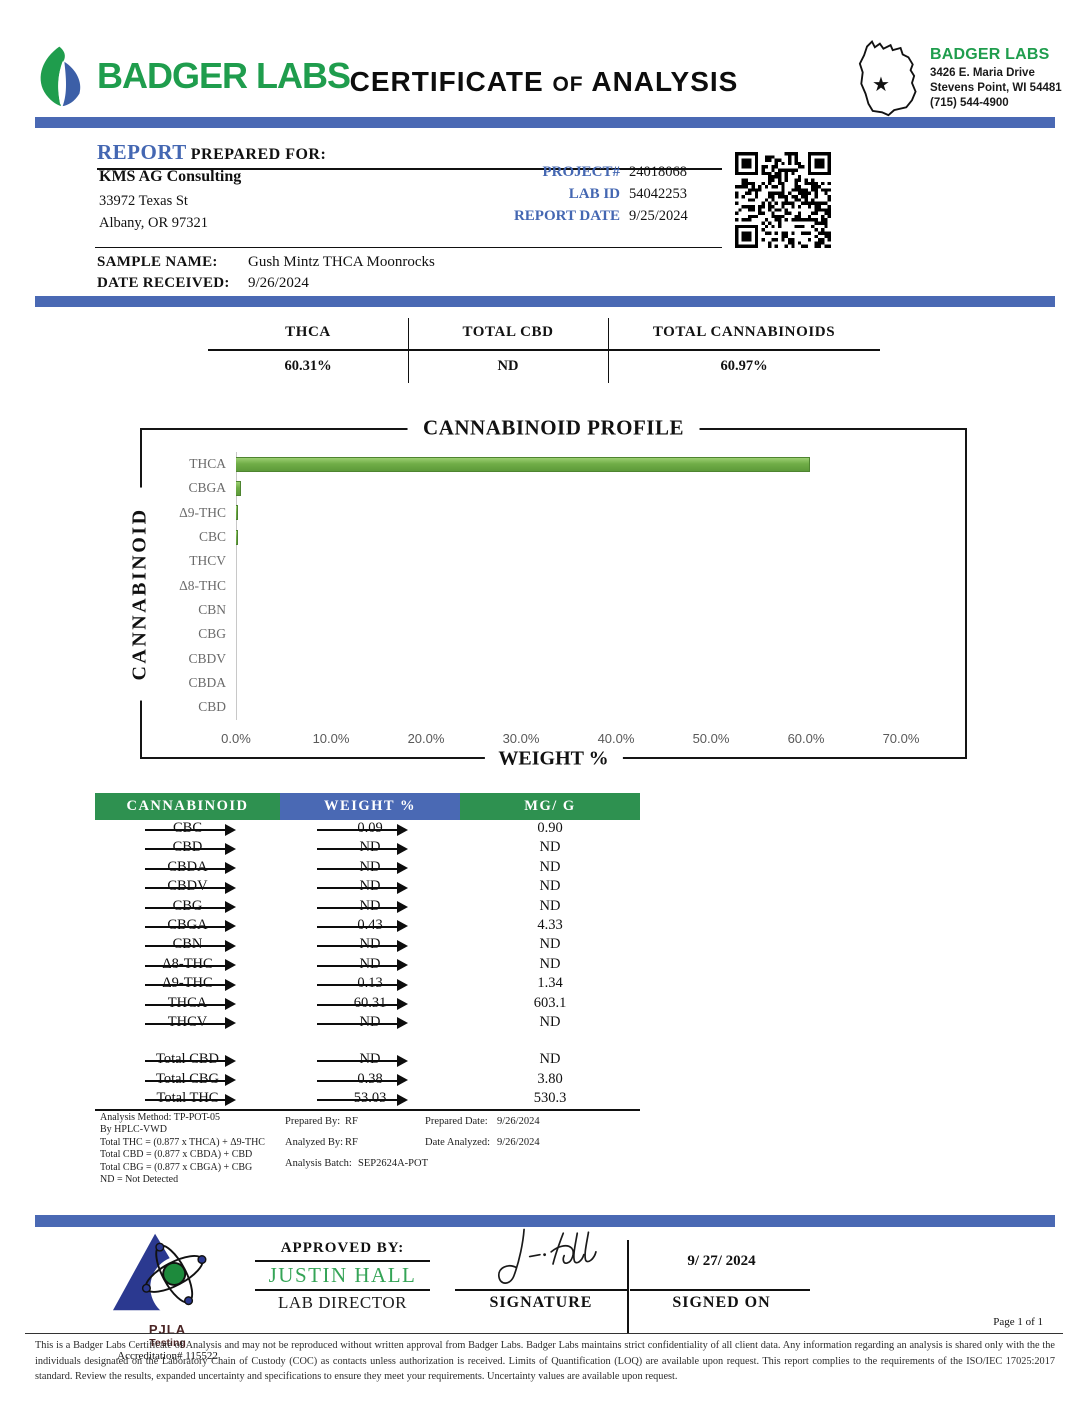  I want to click on table-row-CBC: CBC 0.09 0.90, so click(367, 829).